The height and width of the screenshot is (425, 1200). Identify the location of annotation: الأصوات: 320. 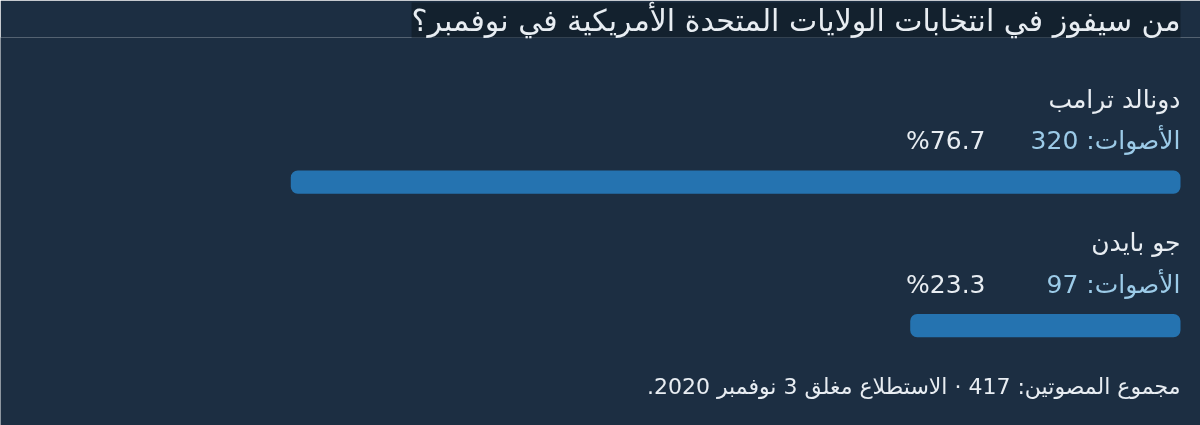
(1105, 140).